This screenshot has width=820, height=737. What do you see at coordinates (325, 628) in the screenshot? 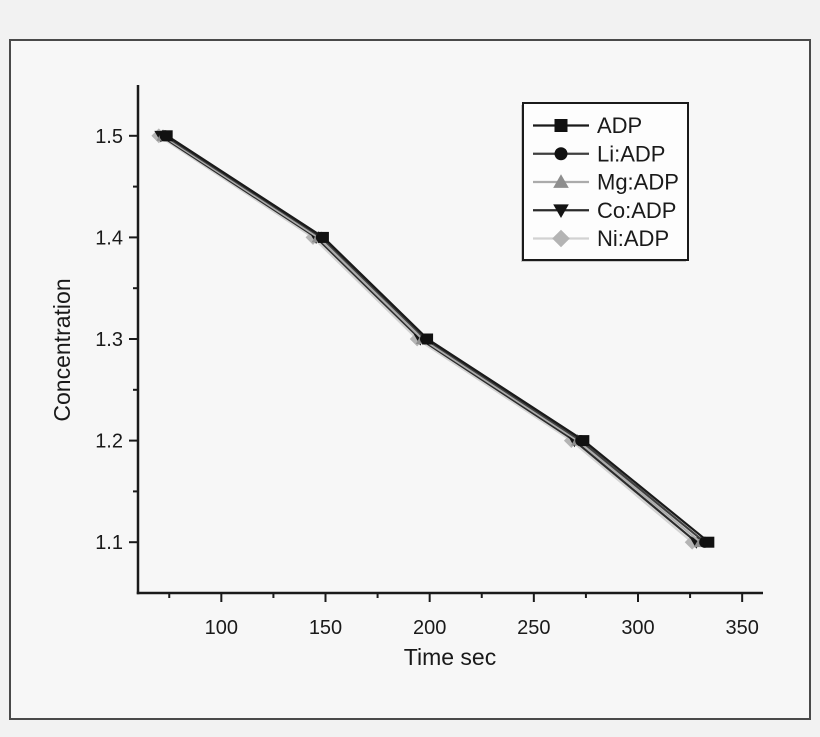
I see `x-tick-label: 150` at bounding box center [325, 628].